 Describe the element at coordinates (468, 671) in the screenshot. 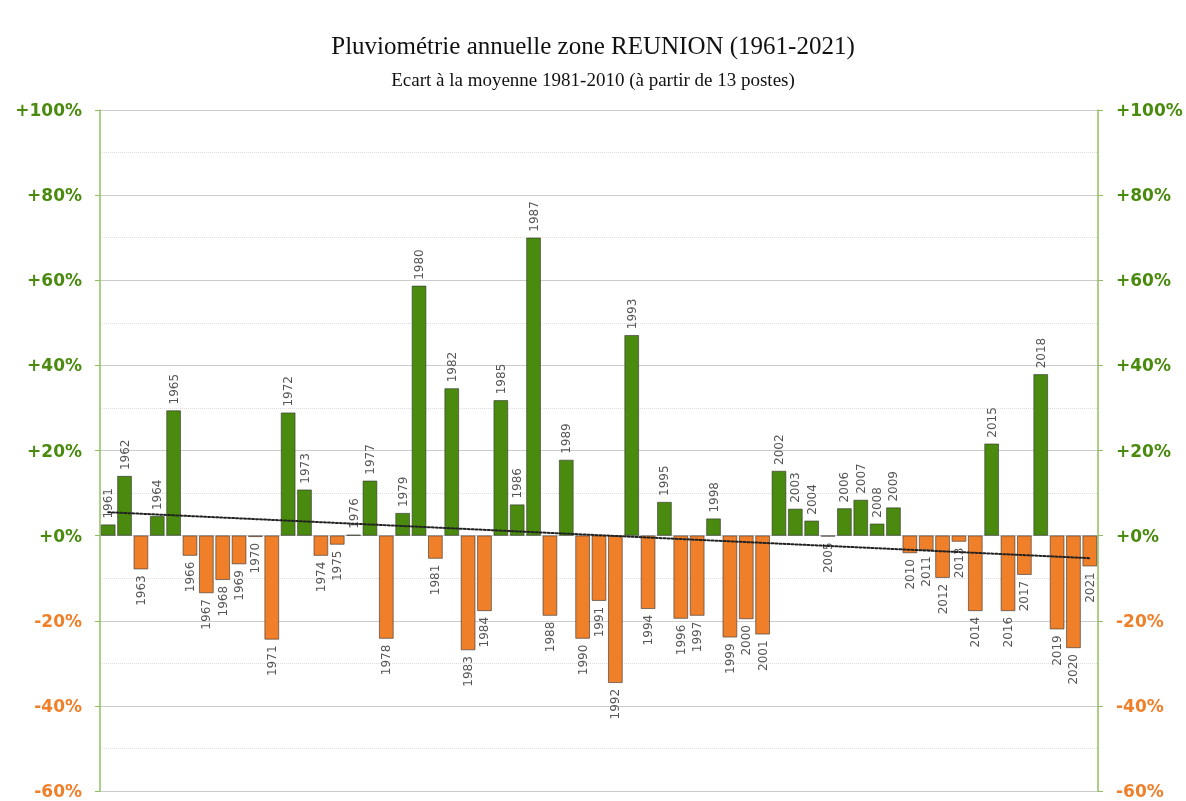

I see `x-tick-label: 1983` at that location.